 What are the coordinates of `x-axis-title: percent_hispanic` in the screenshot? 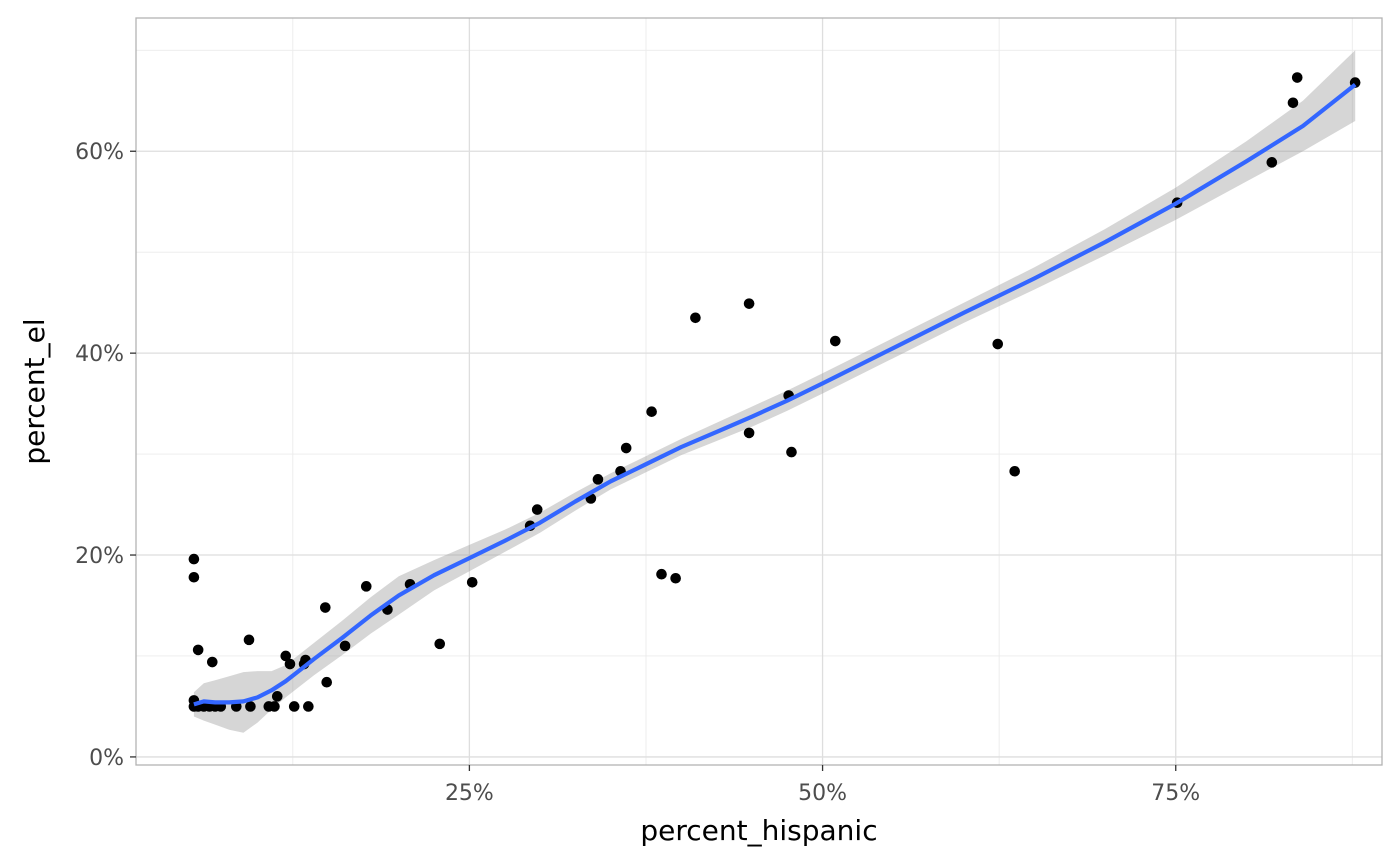 It's located at (758, 830).